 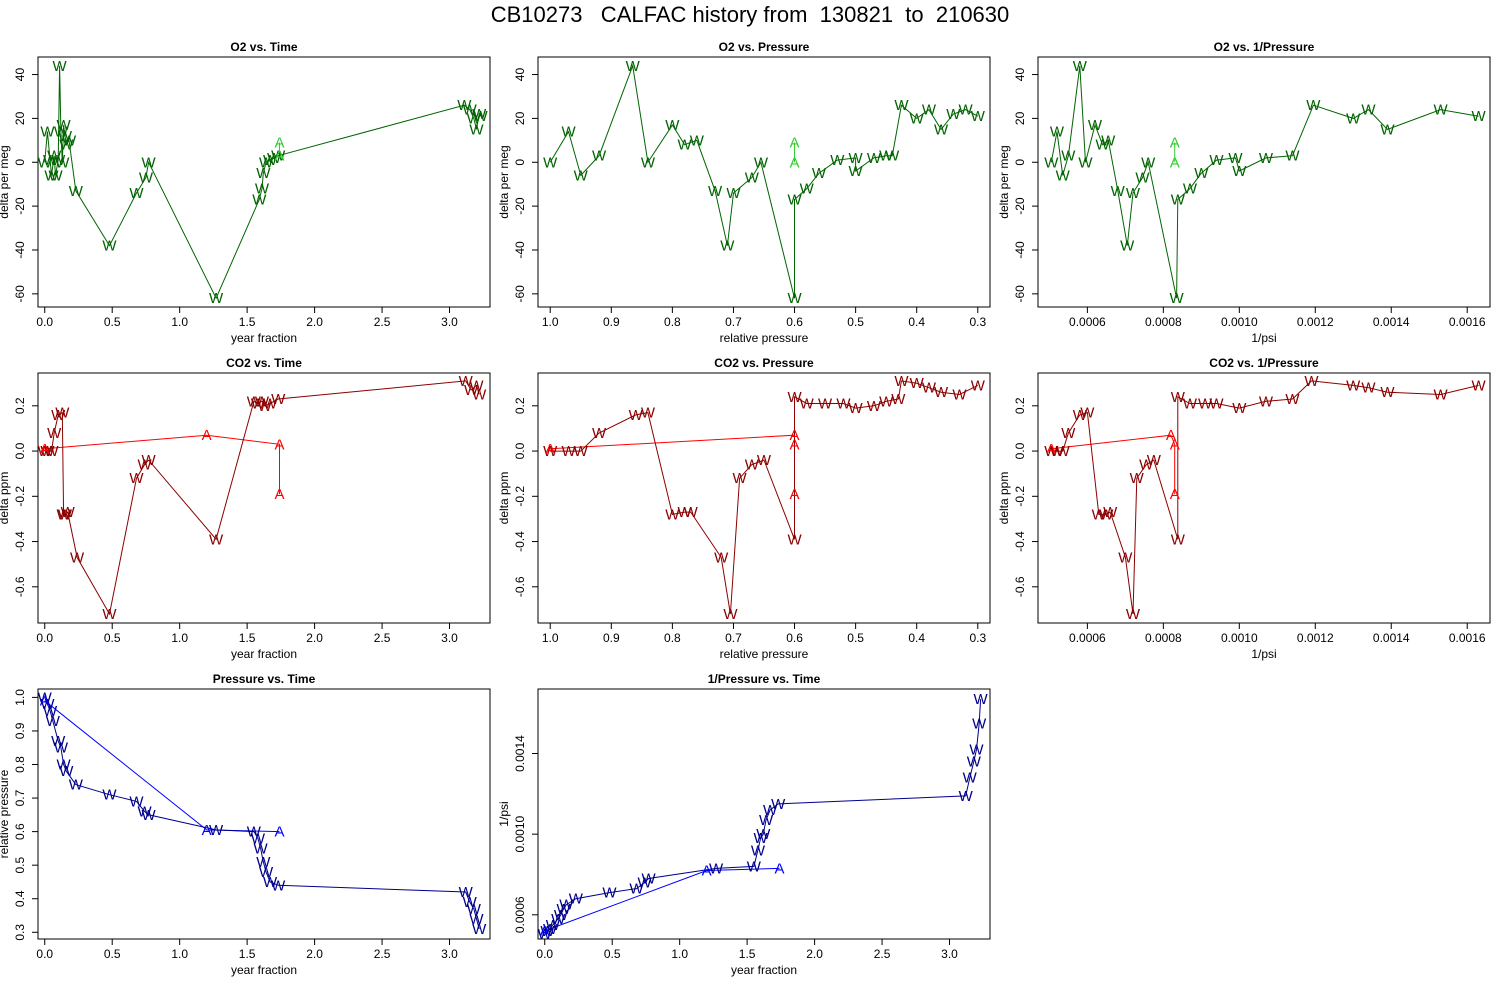 I want to click on chart-title: 1/Pressure vs. Time, so click(x=764, y=679).